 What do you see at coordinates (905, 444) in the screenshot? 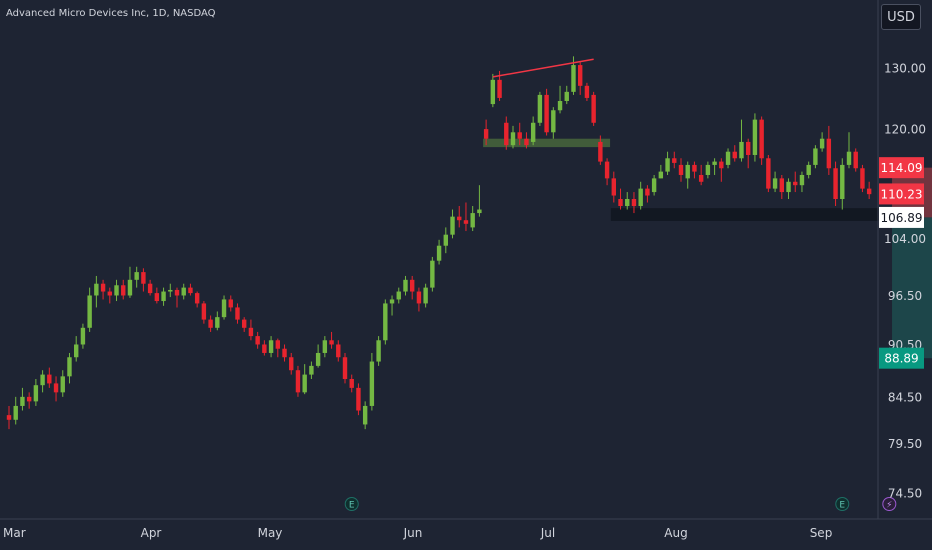
I see `price-tick-label: 79.50` at bounding box center [905, 444].